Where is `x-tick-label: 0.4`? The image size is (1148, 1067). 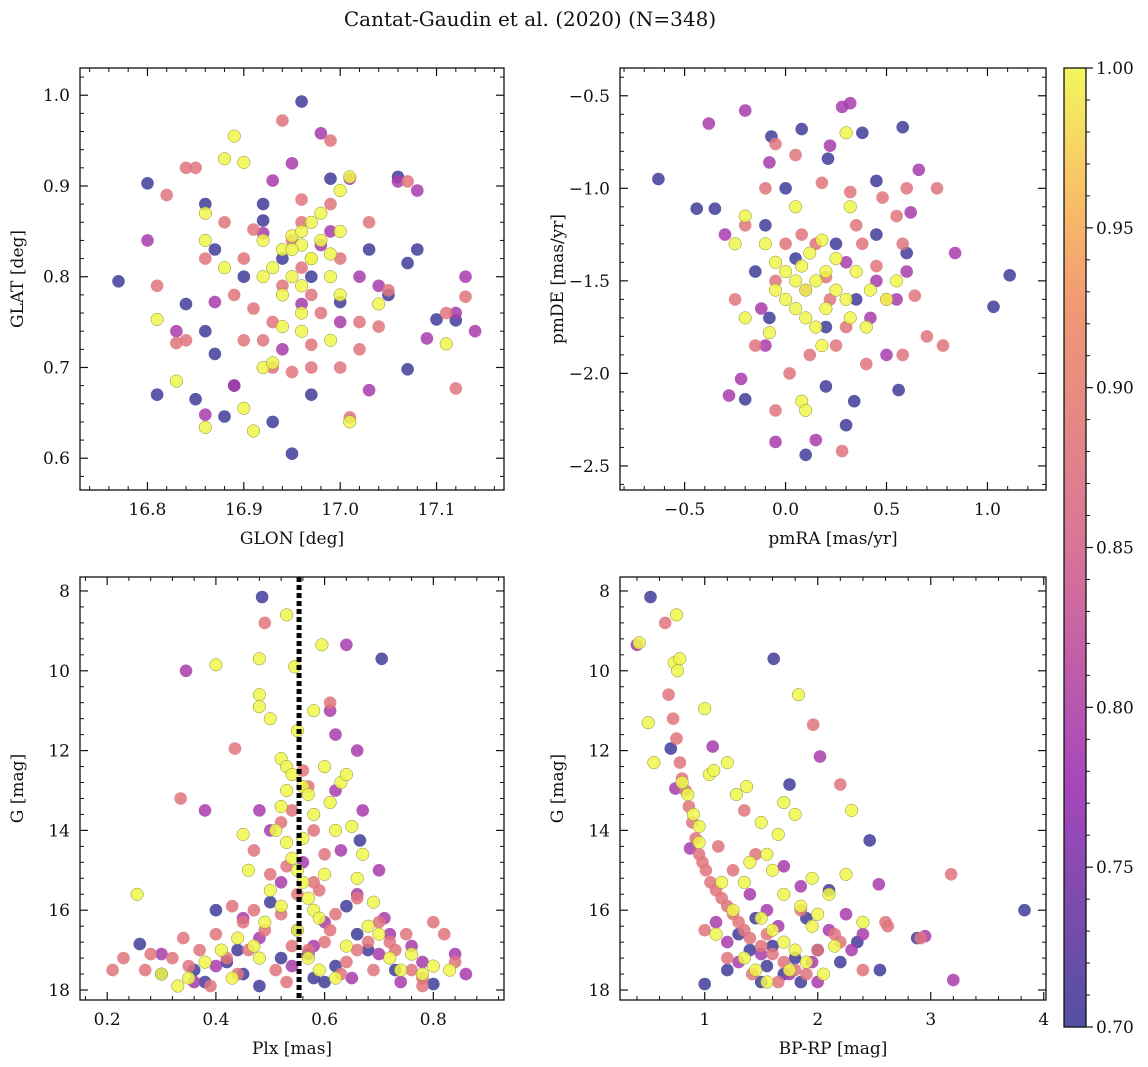
x-tick-label: 0.4 is located at coordinates (215, 1020).